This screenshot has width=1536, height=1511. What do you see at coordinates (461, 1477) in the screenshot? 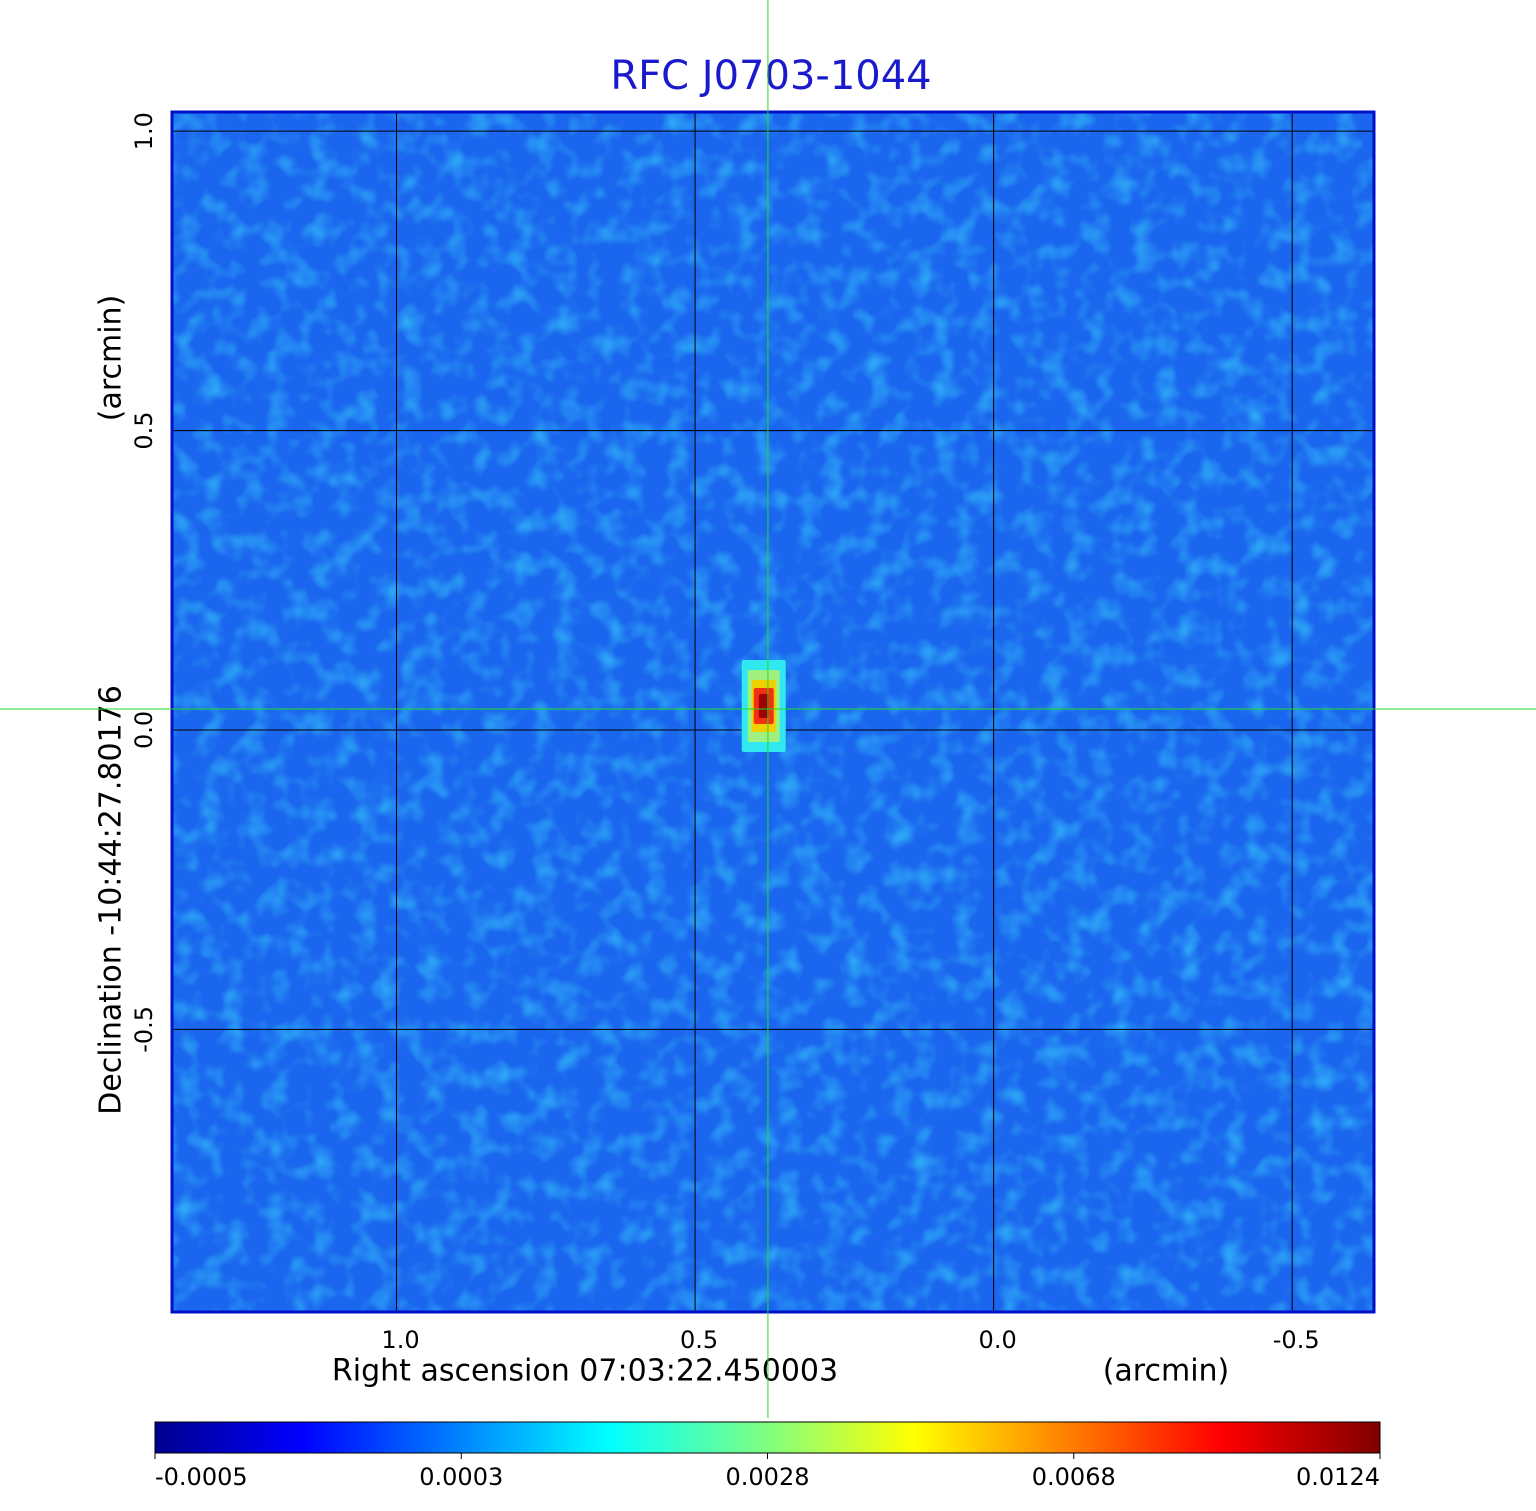
I see `colorbar-tick-label: 0.0003` at bounding box center [461, 1477].